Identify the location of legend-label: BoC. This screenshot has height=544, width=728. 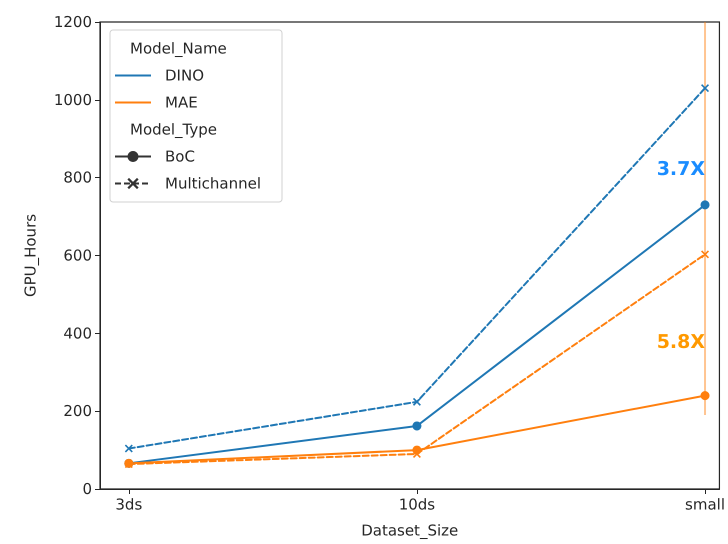
(180, 157).